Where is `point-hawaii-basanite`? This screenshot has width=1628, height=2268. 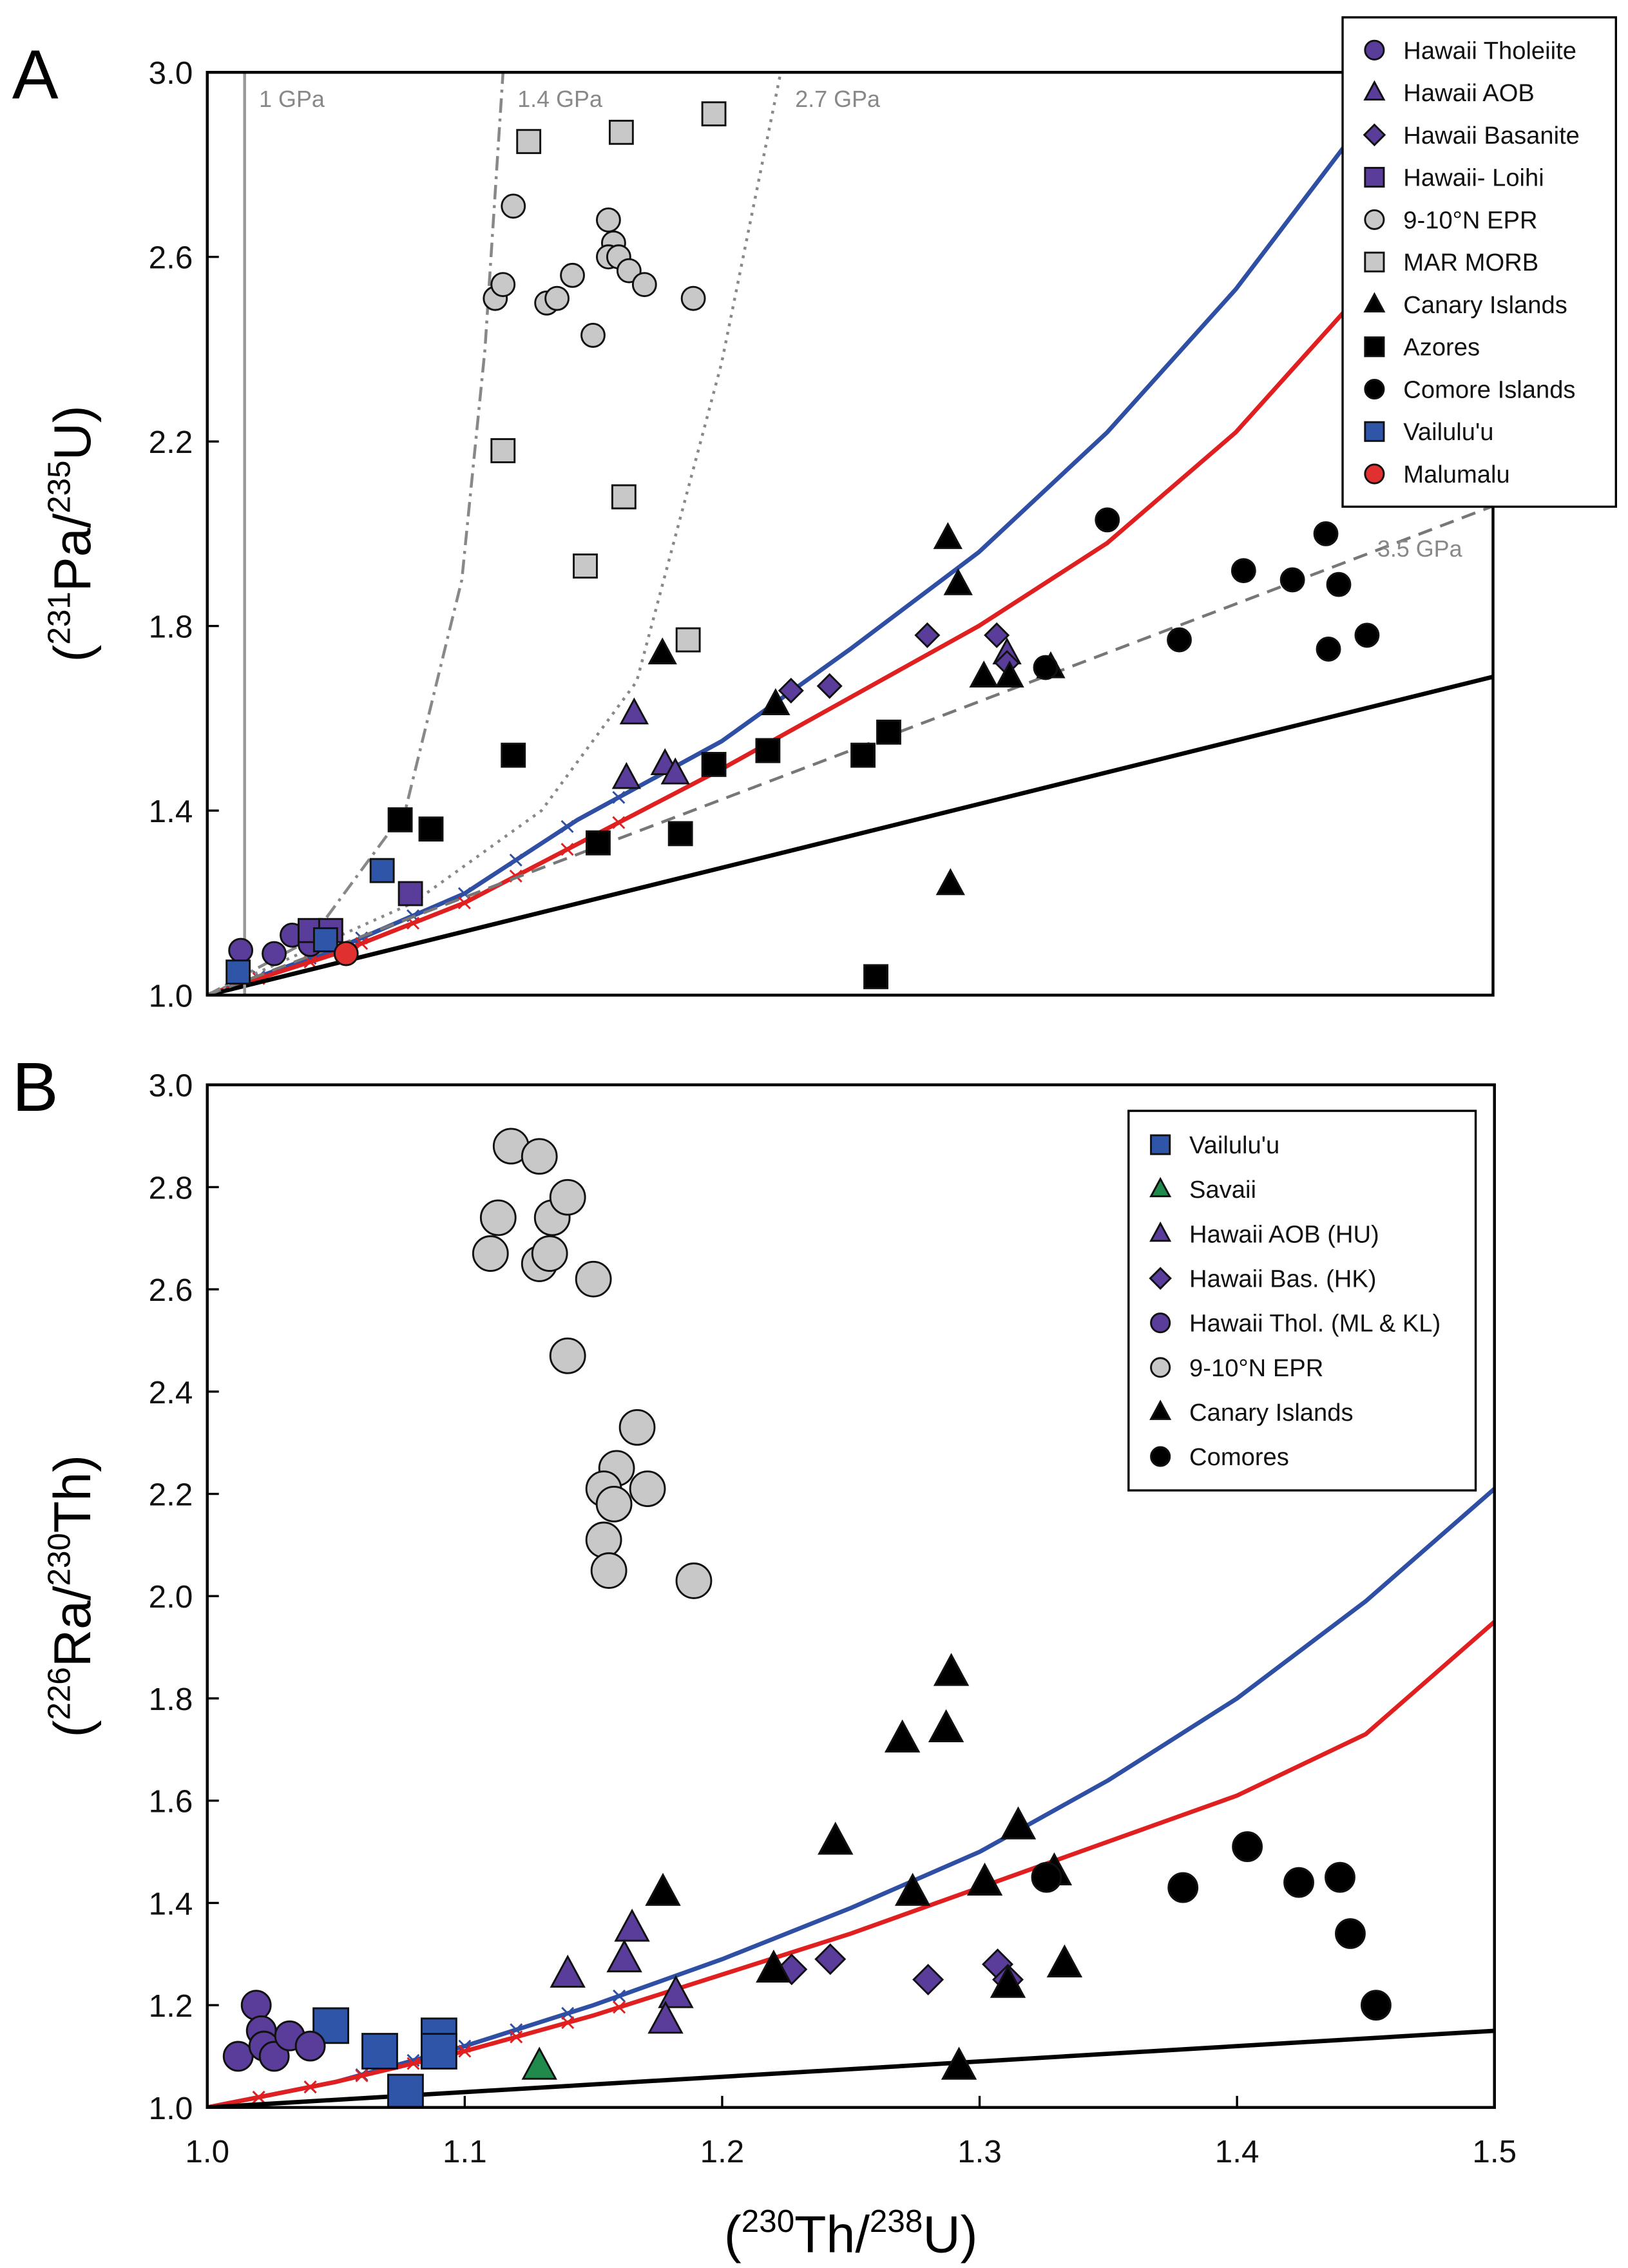
point-hawaii-basanite is located at coordinates (791, 690).